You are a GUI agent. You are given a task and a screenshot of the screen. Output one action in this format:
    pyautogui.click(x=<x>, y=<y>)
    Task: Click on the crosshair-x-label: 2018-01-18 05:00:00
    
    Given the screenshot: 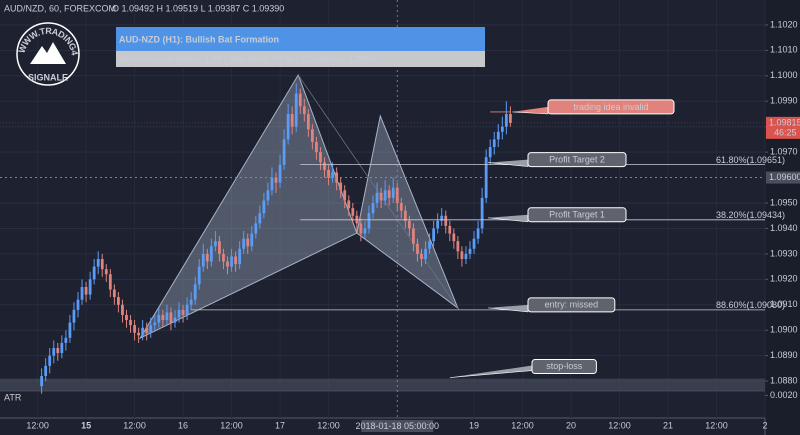 What is the action you would take?
    pyautogui.click(x=397, y=426)
    